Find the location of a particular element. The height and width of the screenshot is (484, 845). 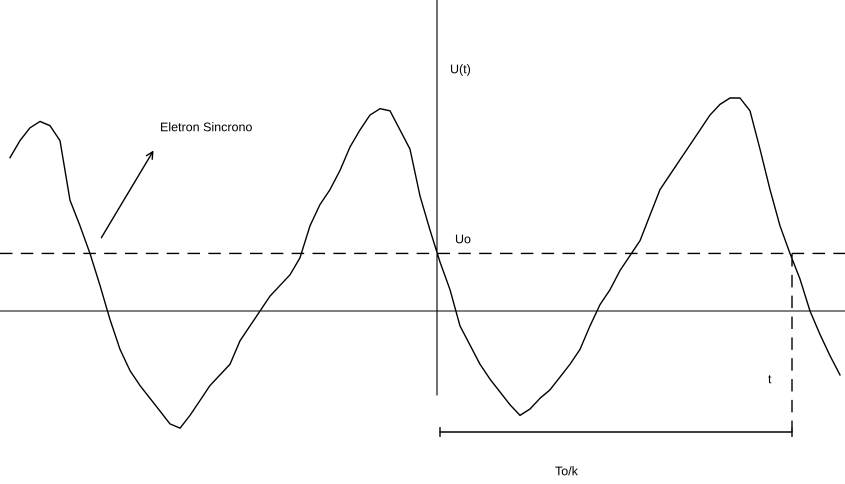

annotation: Uo is located at coordinates (463, 239).